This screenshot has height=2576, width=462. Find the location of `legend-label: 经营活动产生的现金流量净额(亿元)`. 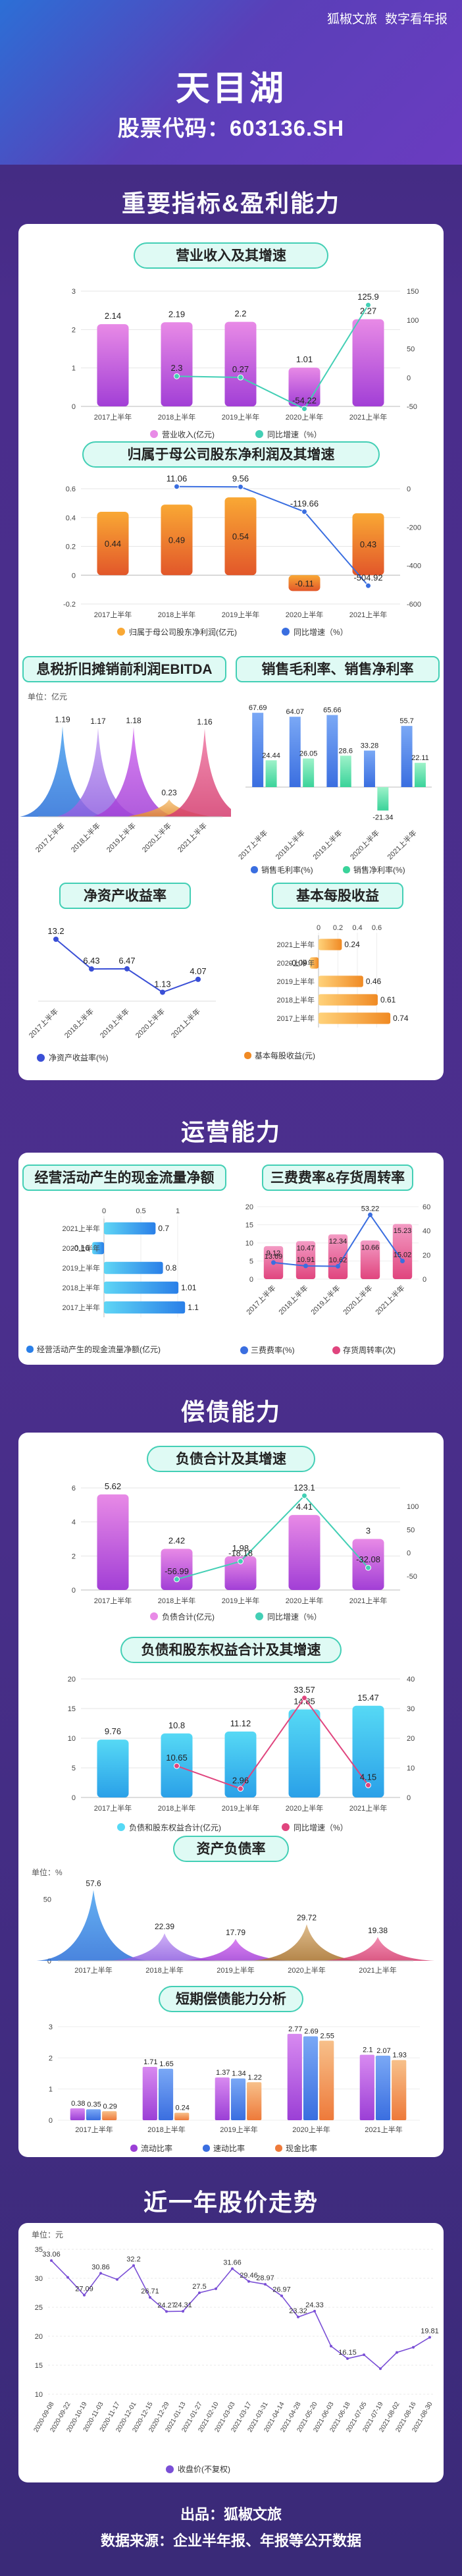

legend-label: 经营活动产生的现金流量净额(亿元) is located at coordinates (99, 1349).